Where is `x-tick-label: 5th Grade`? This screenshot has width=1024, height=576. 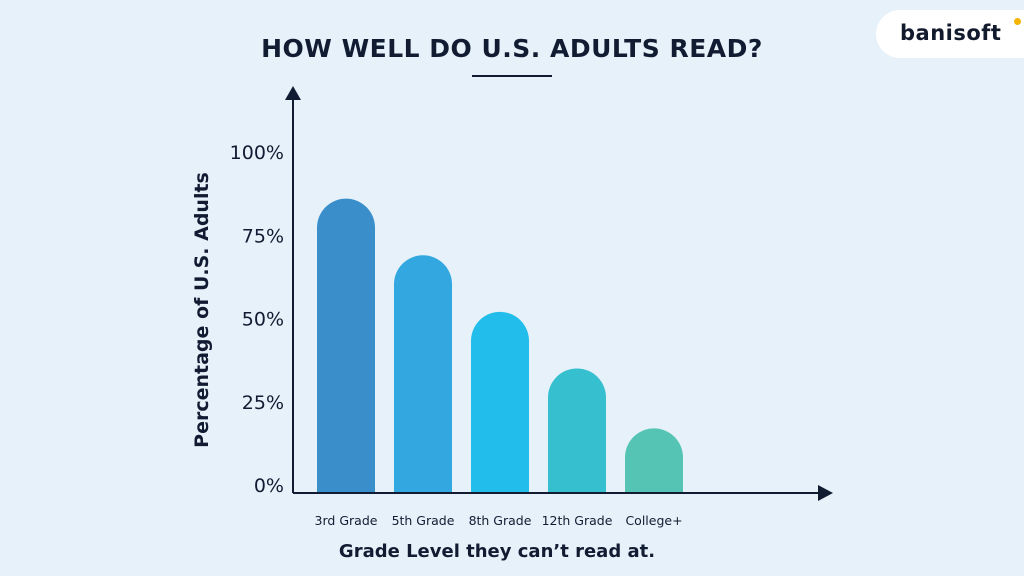 x-tick-label: 5th Grade is located at coordinates (423, 520).